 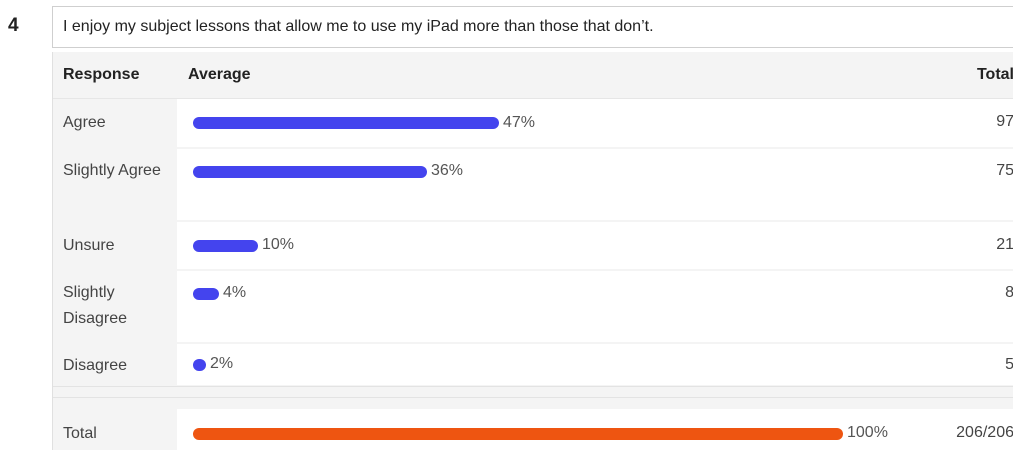 What do you see at coordinates (553, 123) in the screenshot?
I see `average-cell: 47%` at bounding box center [553, 123].